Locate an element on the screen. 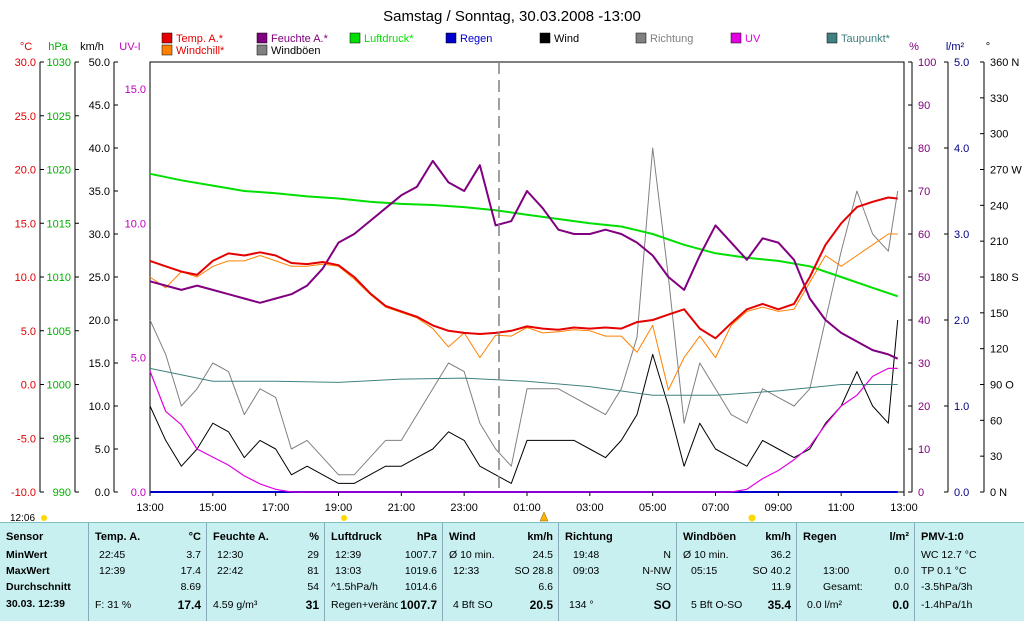  axis-tick-pressure_hPa: 1000 is located at coordinates (59, 386).